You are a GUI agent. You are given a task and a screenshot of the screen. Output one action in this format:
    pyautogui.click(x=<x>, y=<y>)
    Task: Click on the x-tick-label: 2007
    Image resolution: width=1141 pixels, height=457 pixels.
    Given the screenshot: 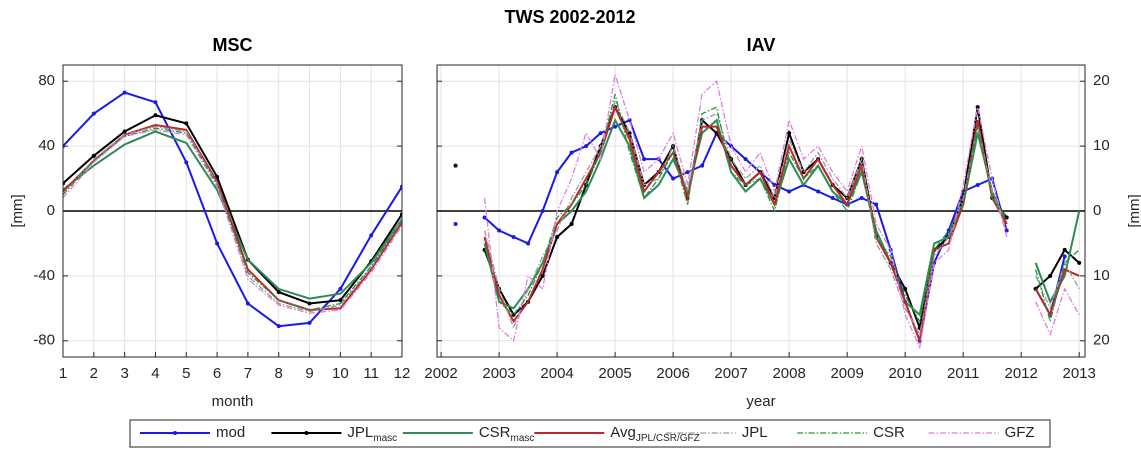 What is the action you would take?
    pyautogui.click(x=730, y=373)
    